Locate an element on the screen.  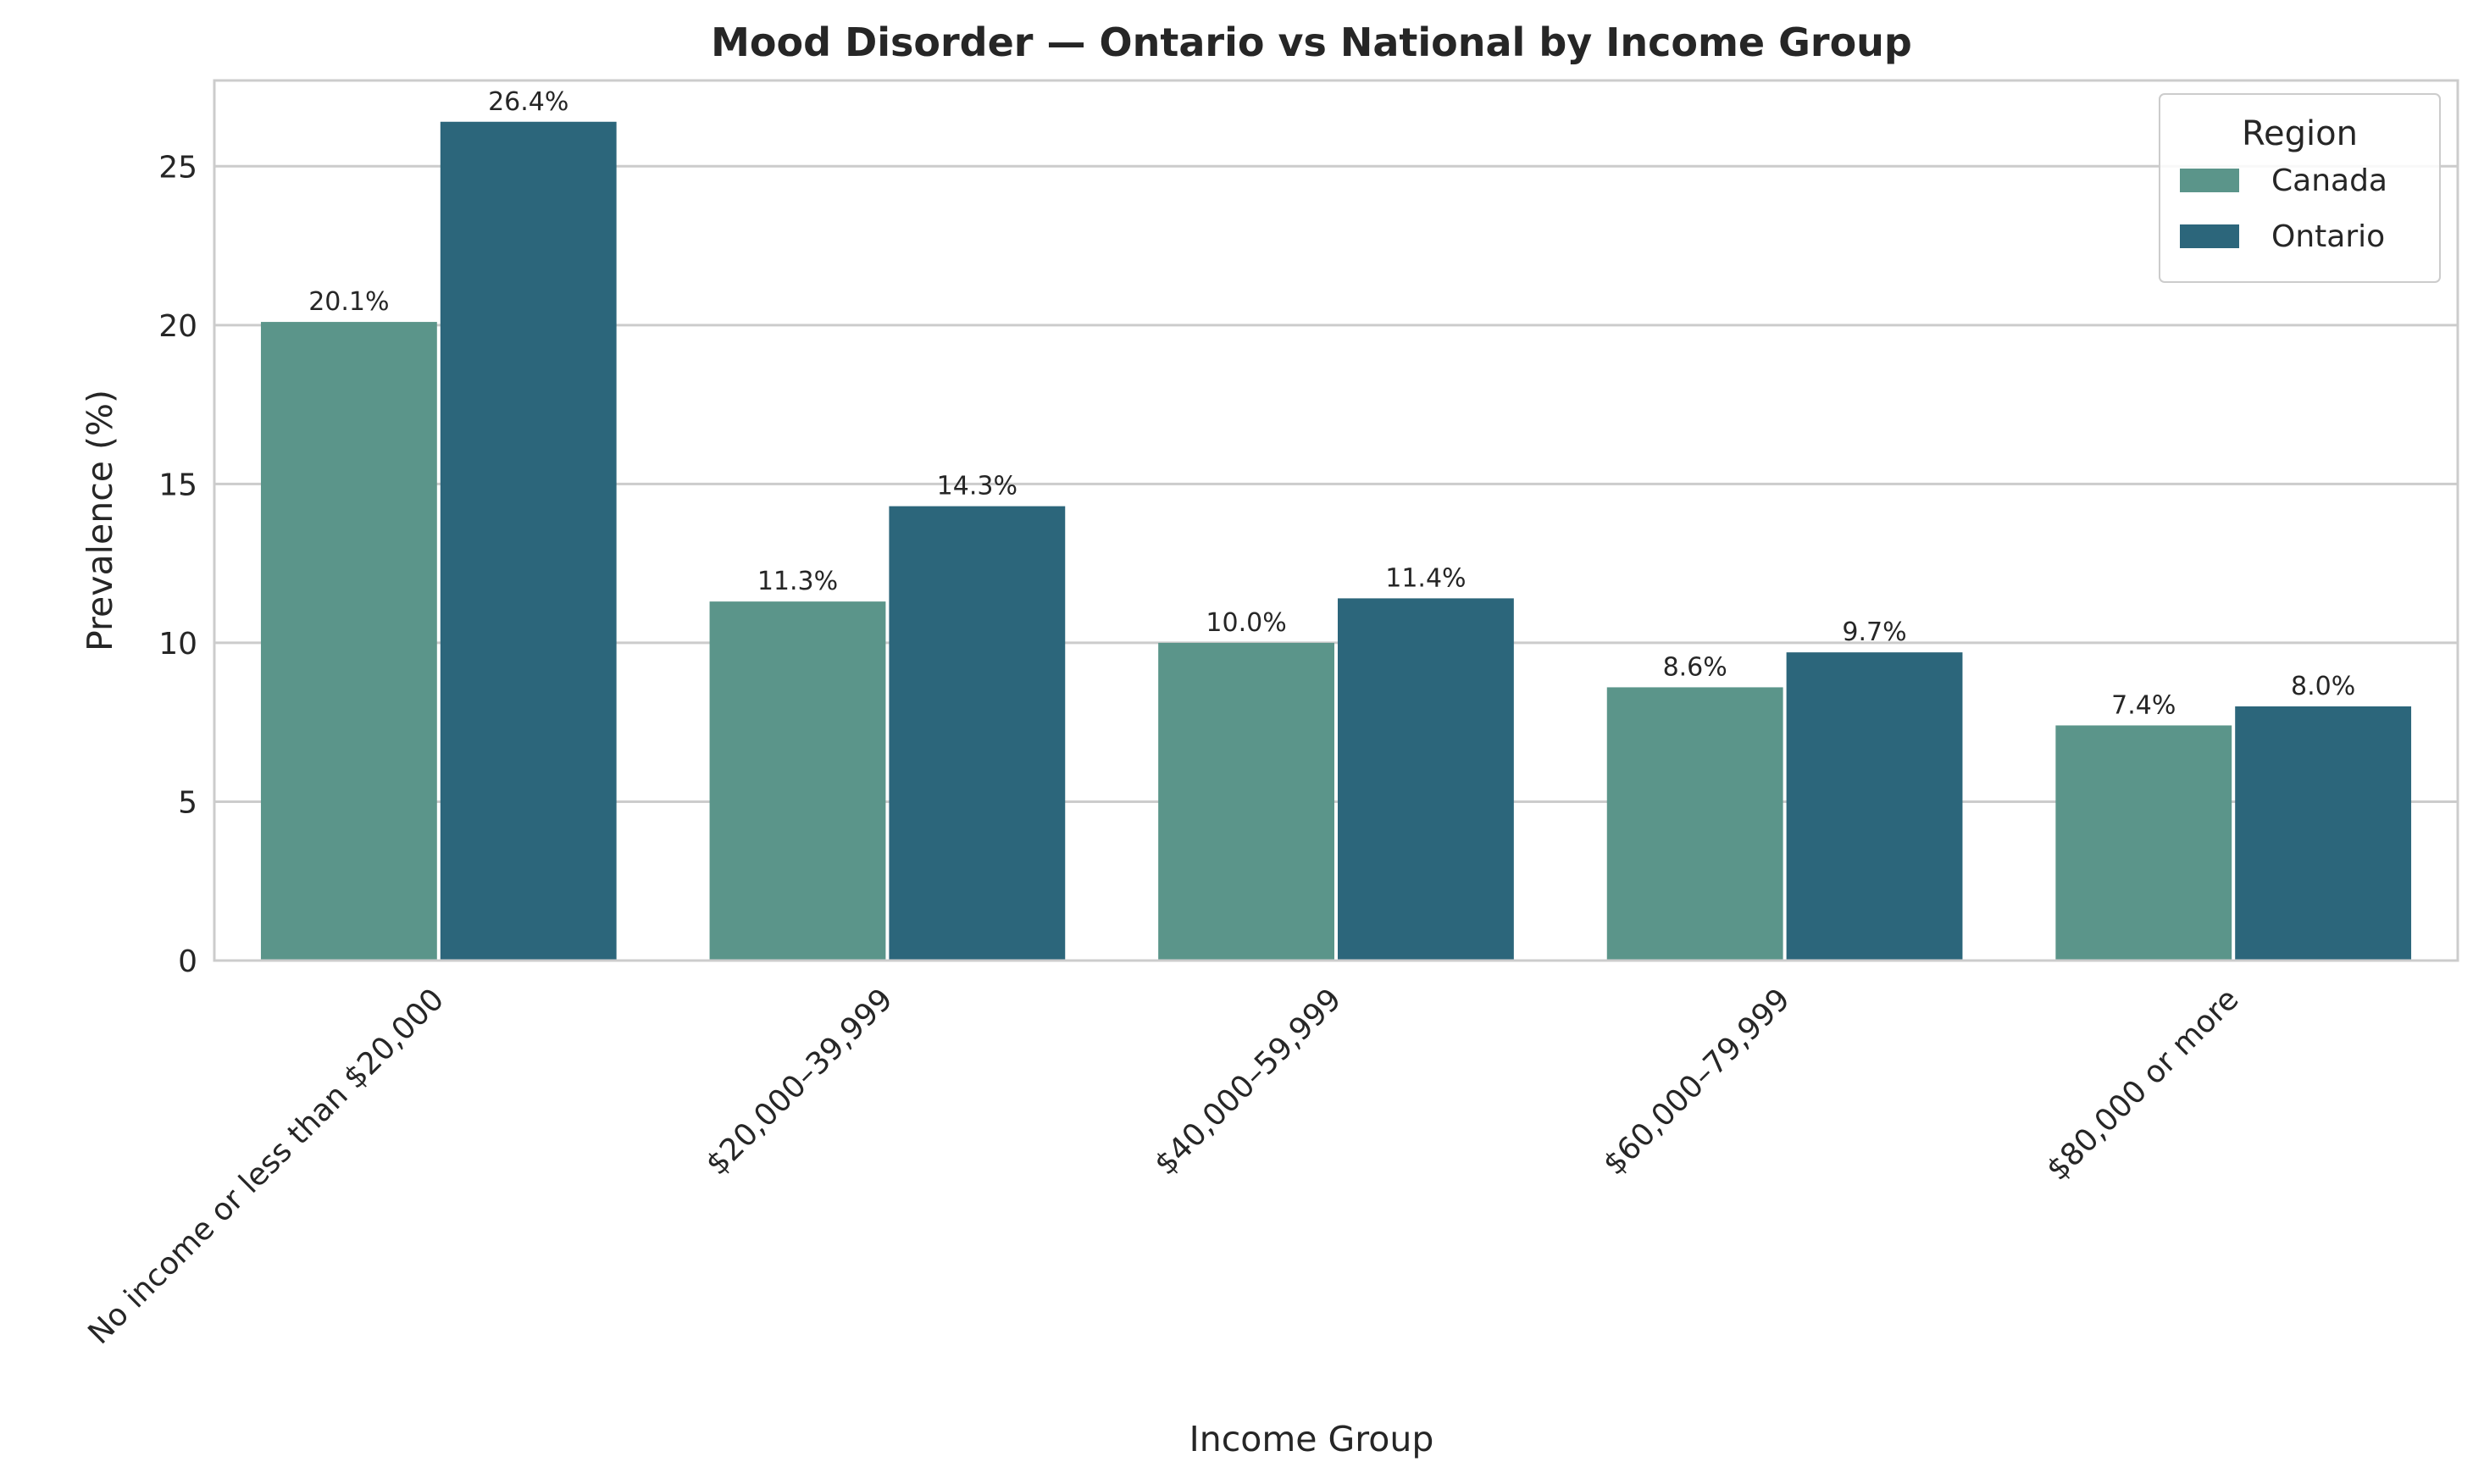
y-tick-label: 15 is located at coordinates (178, 485).